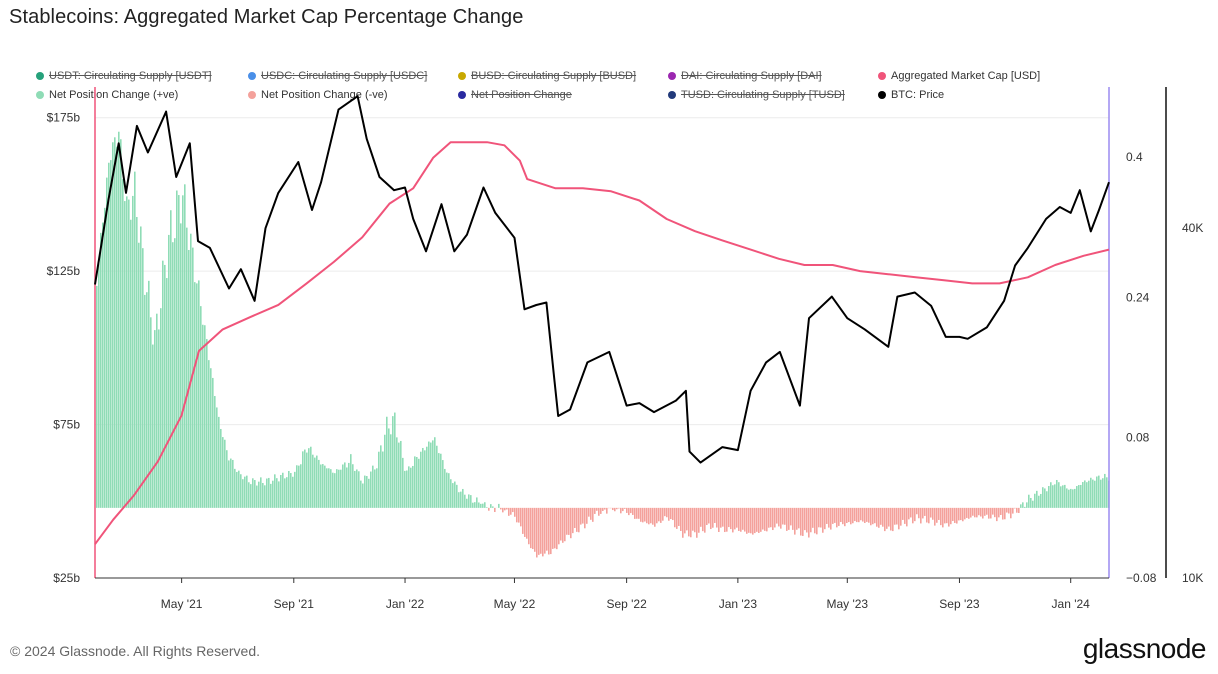 The height and width of the screenshot is (674, 1218). Describe the element at coordinates (1071, 604) in the screenshot. I see `x-axis-tick-label: Jan '24` at that location.